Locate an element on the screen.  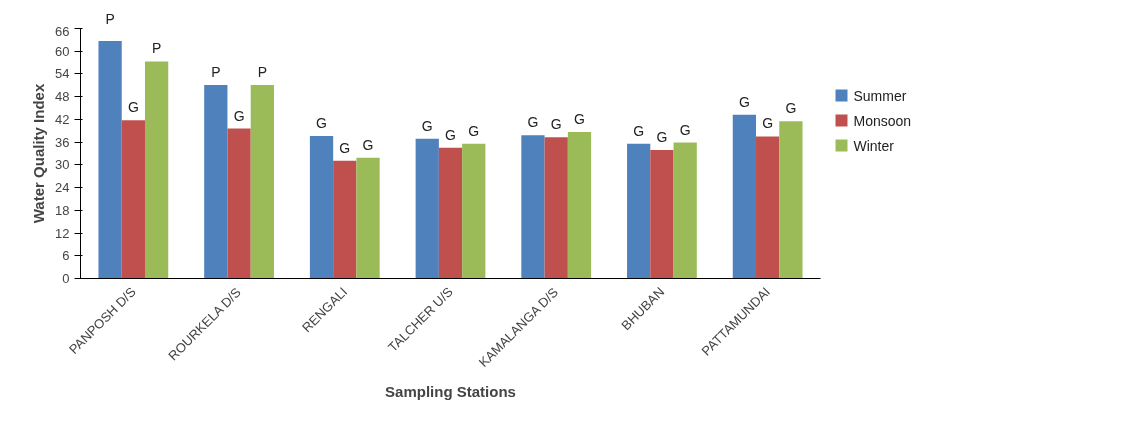
y-tick-label: 66 is located at coordinates (62, 31).